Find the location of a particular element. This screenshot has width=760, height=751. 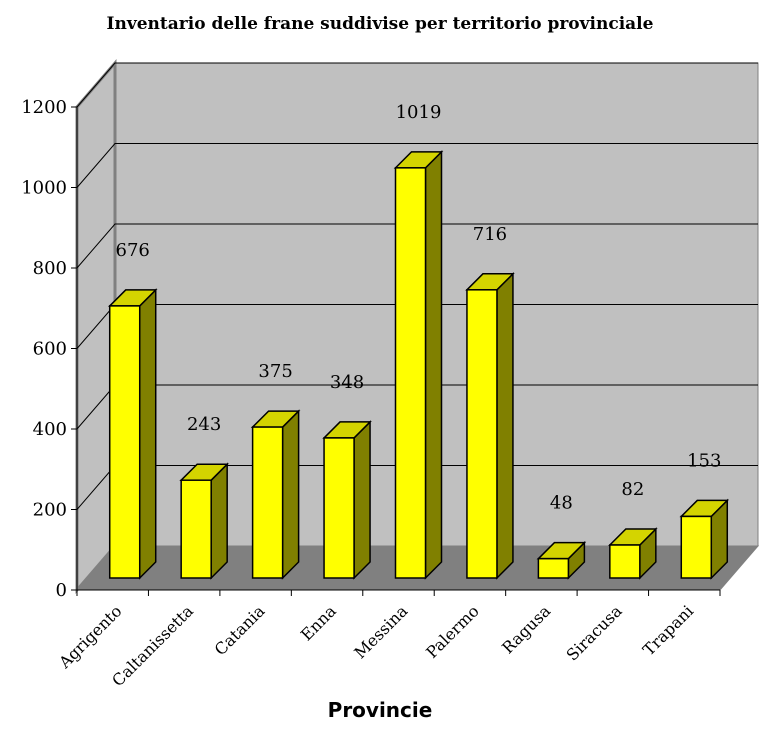

y-axis-ticks: 0 200 400 600 800 1000 1200 is located at coordinates (44, 349).